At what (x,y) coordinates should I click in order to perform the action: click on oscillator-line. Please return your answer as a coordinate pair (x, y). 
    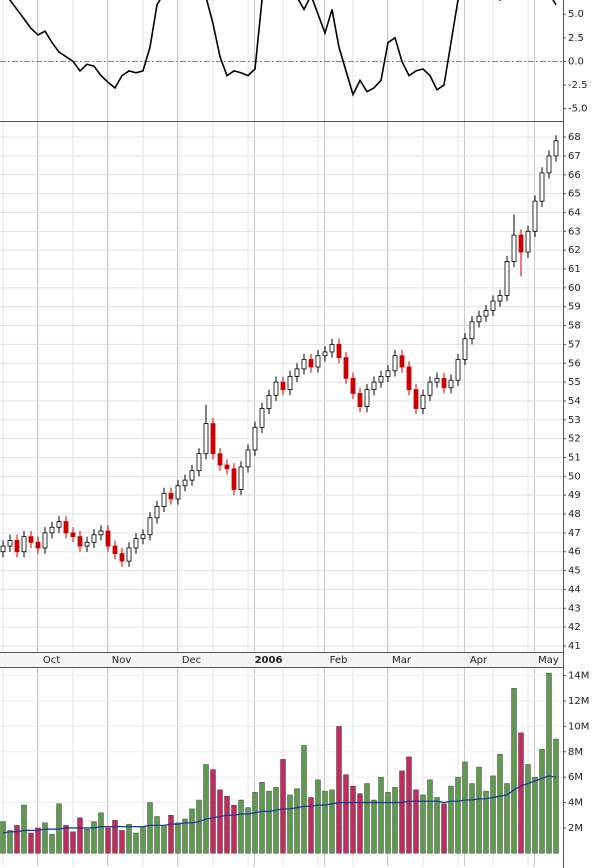
    Looking at the image, I should click on (282, 48).